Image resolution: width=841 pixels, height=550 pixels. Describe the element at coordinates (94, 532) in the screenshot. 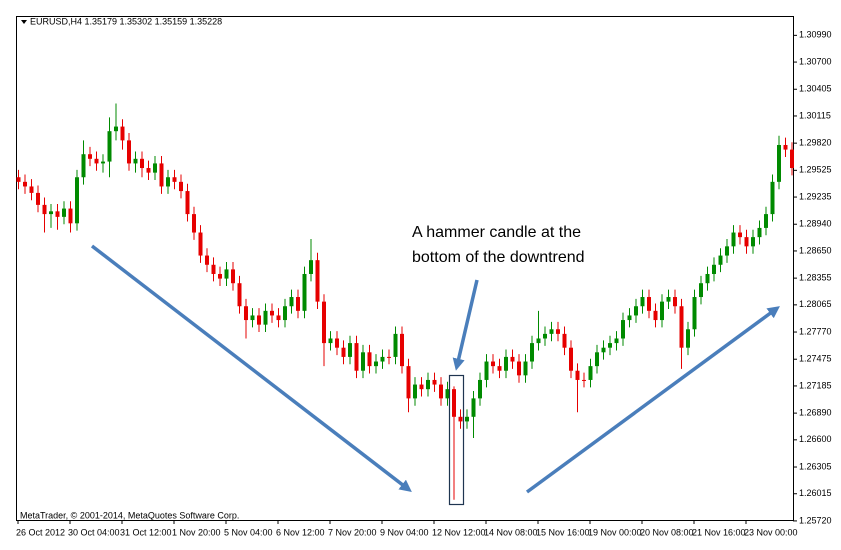

I see `x-tick-label: 30 Oct 04:00` at that location.